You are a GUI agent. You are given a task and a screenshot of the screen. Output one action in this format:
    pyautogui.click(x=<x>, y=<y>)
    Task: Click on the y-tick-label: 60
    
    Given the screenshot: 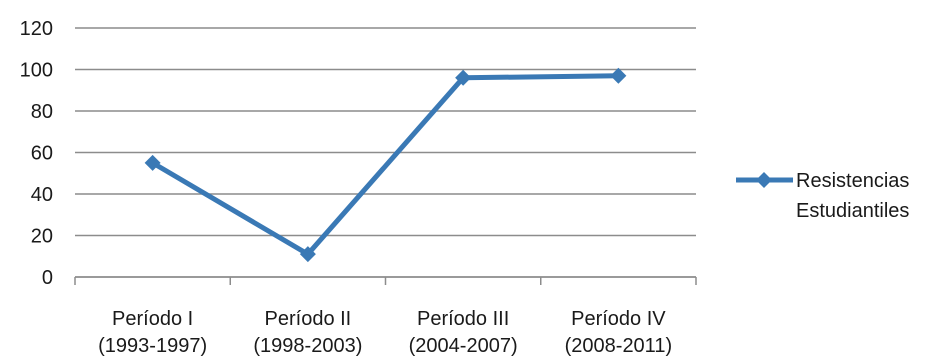 What is the action you would take?
    pyautogui.click(x=42, y=154)
    